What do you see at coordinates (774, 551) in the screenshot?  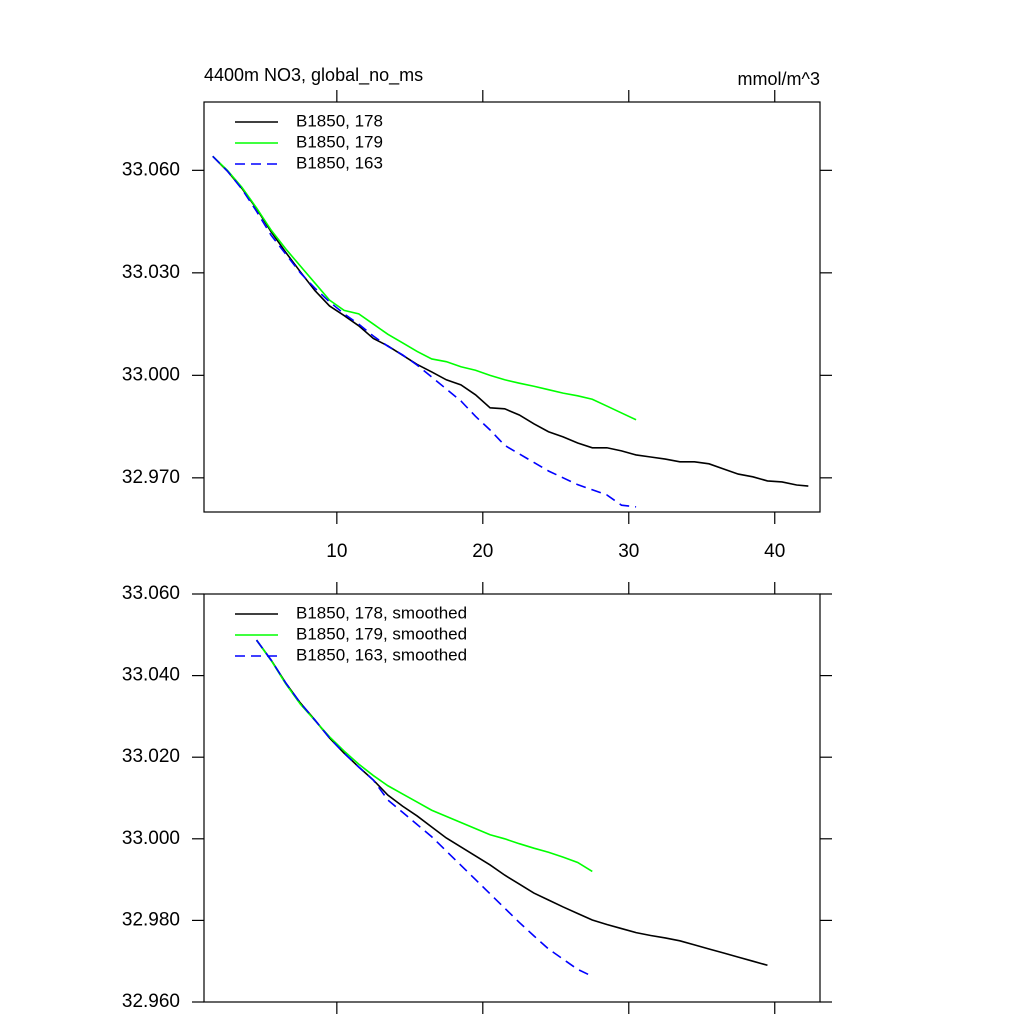 I see `x-tick-label: 40` at bounding box center [774, 551].